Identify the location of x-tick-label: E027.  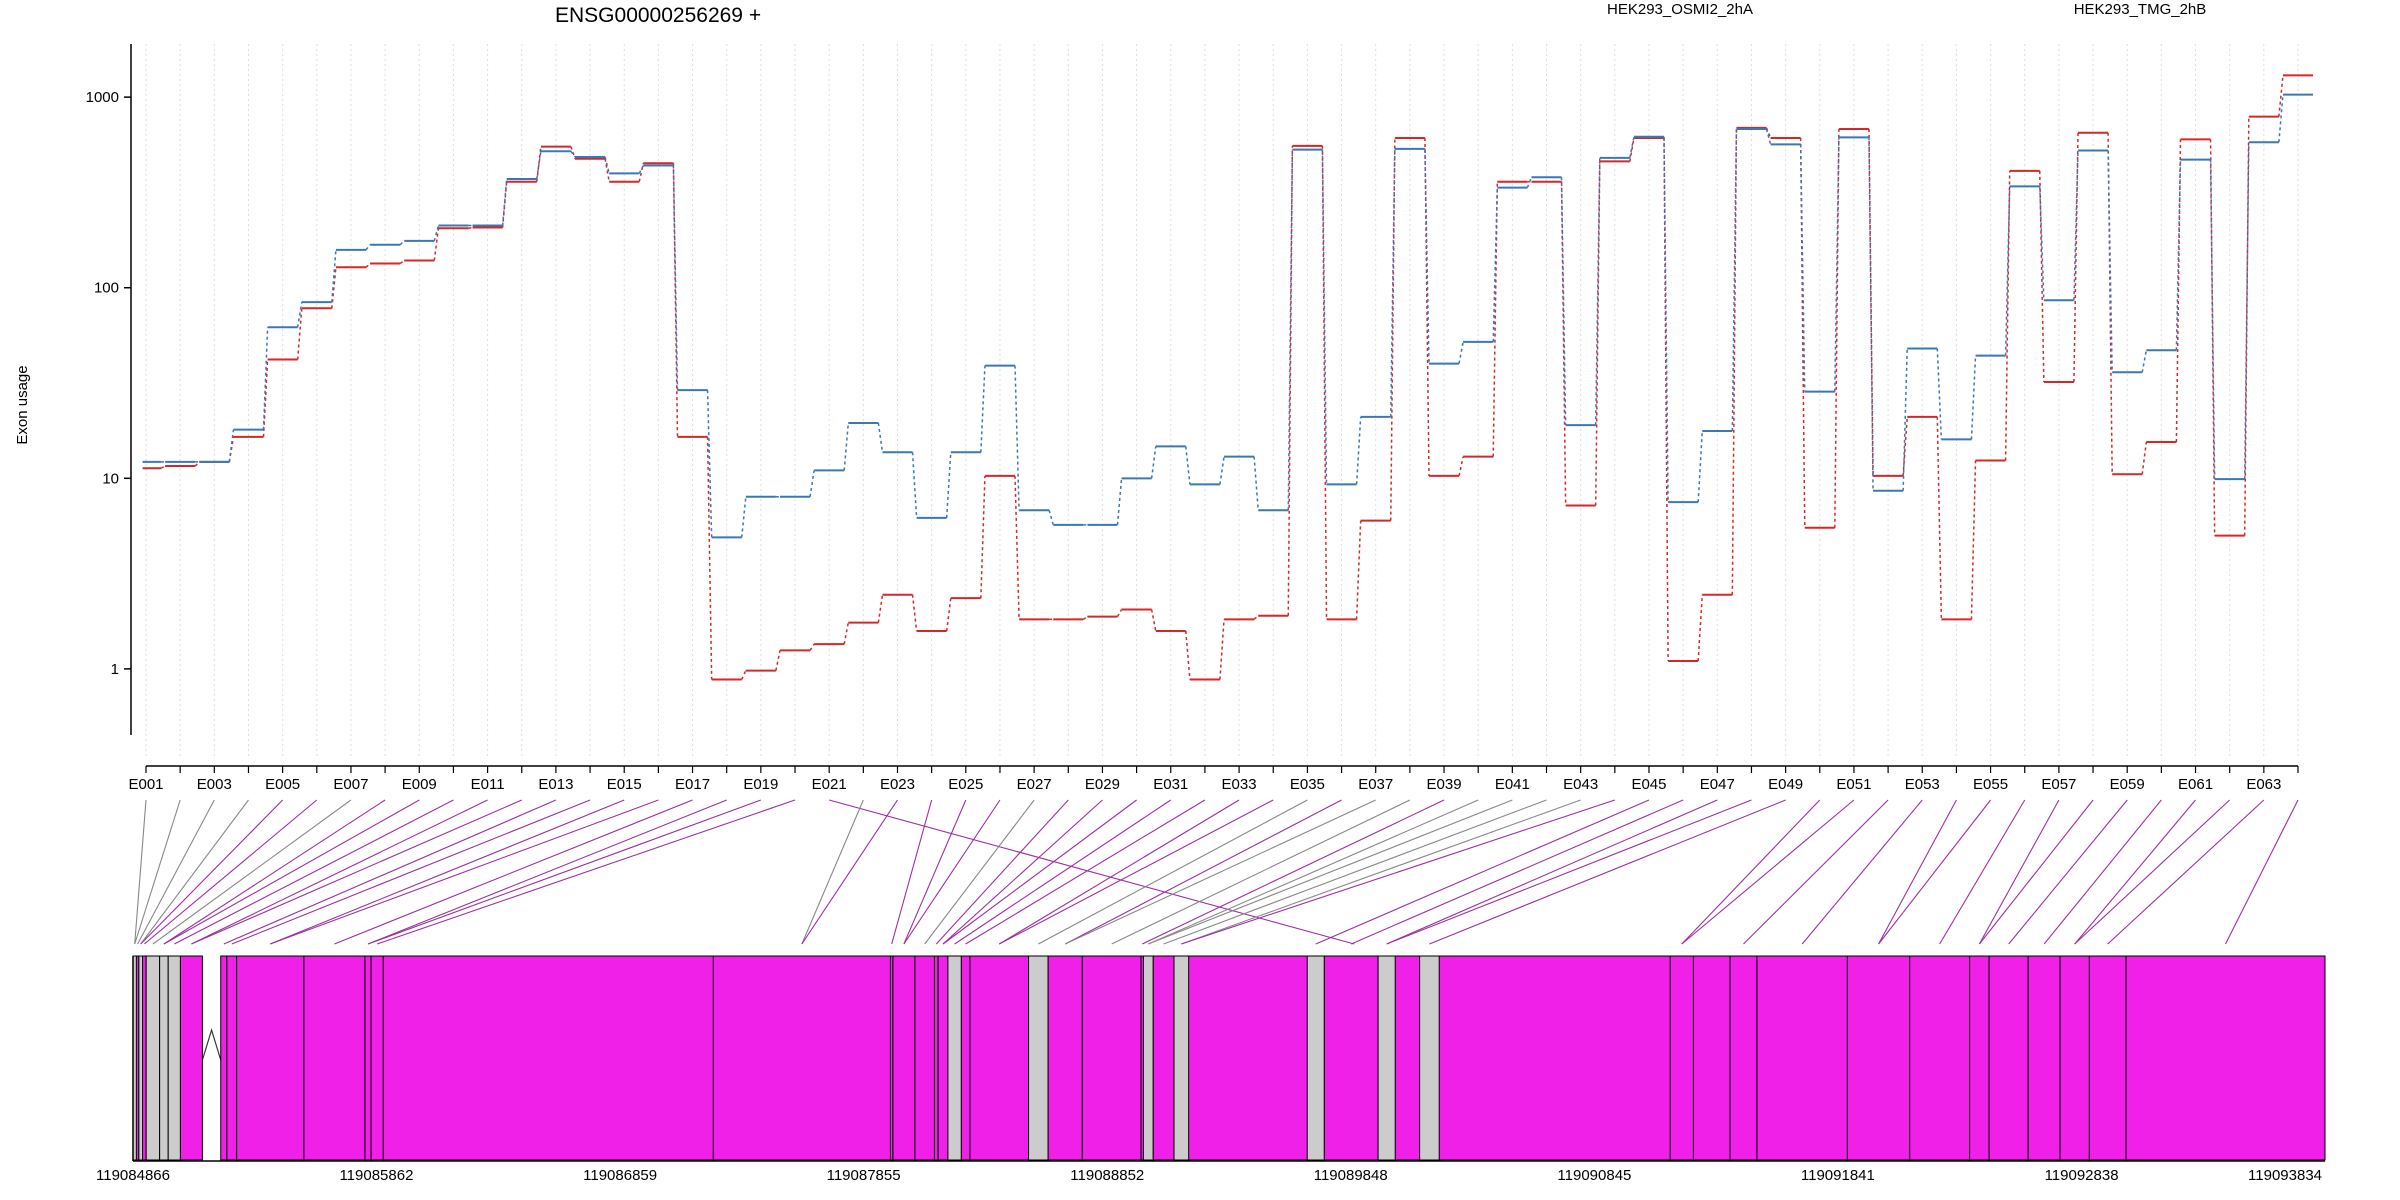
(1034, 784).